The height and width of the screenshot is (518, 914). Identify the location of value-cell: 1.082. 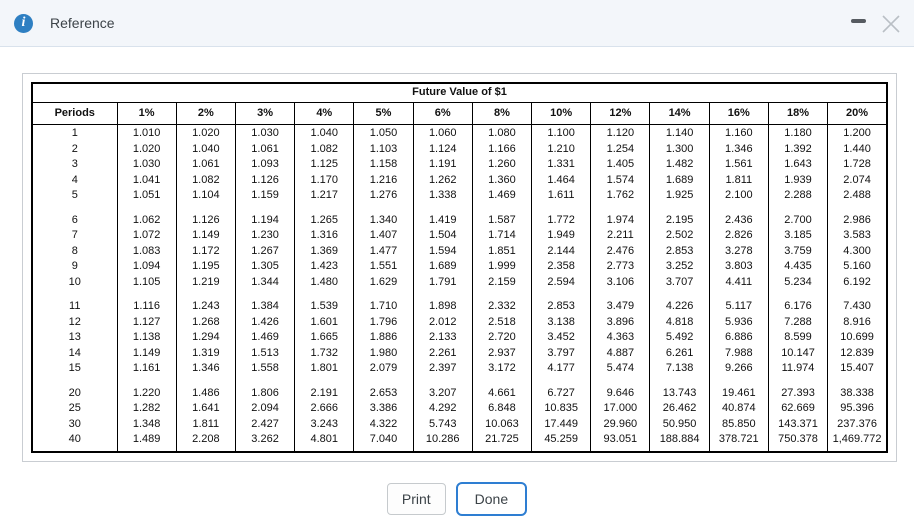
(205, 180).